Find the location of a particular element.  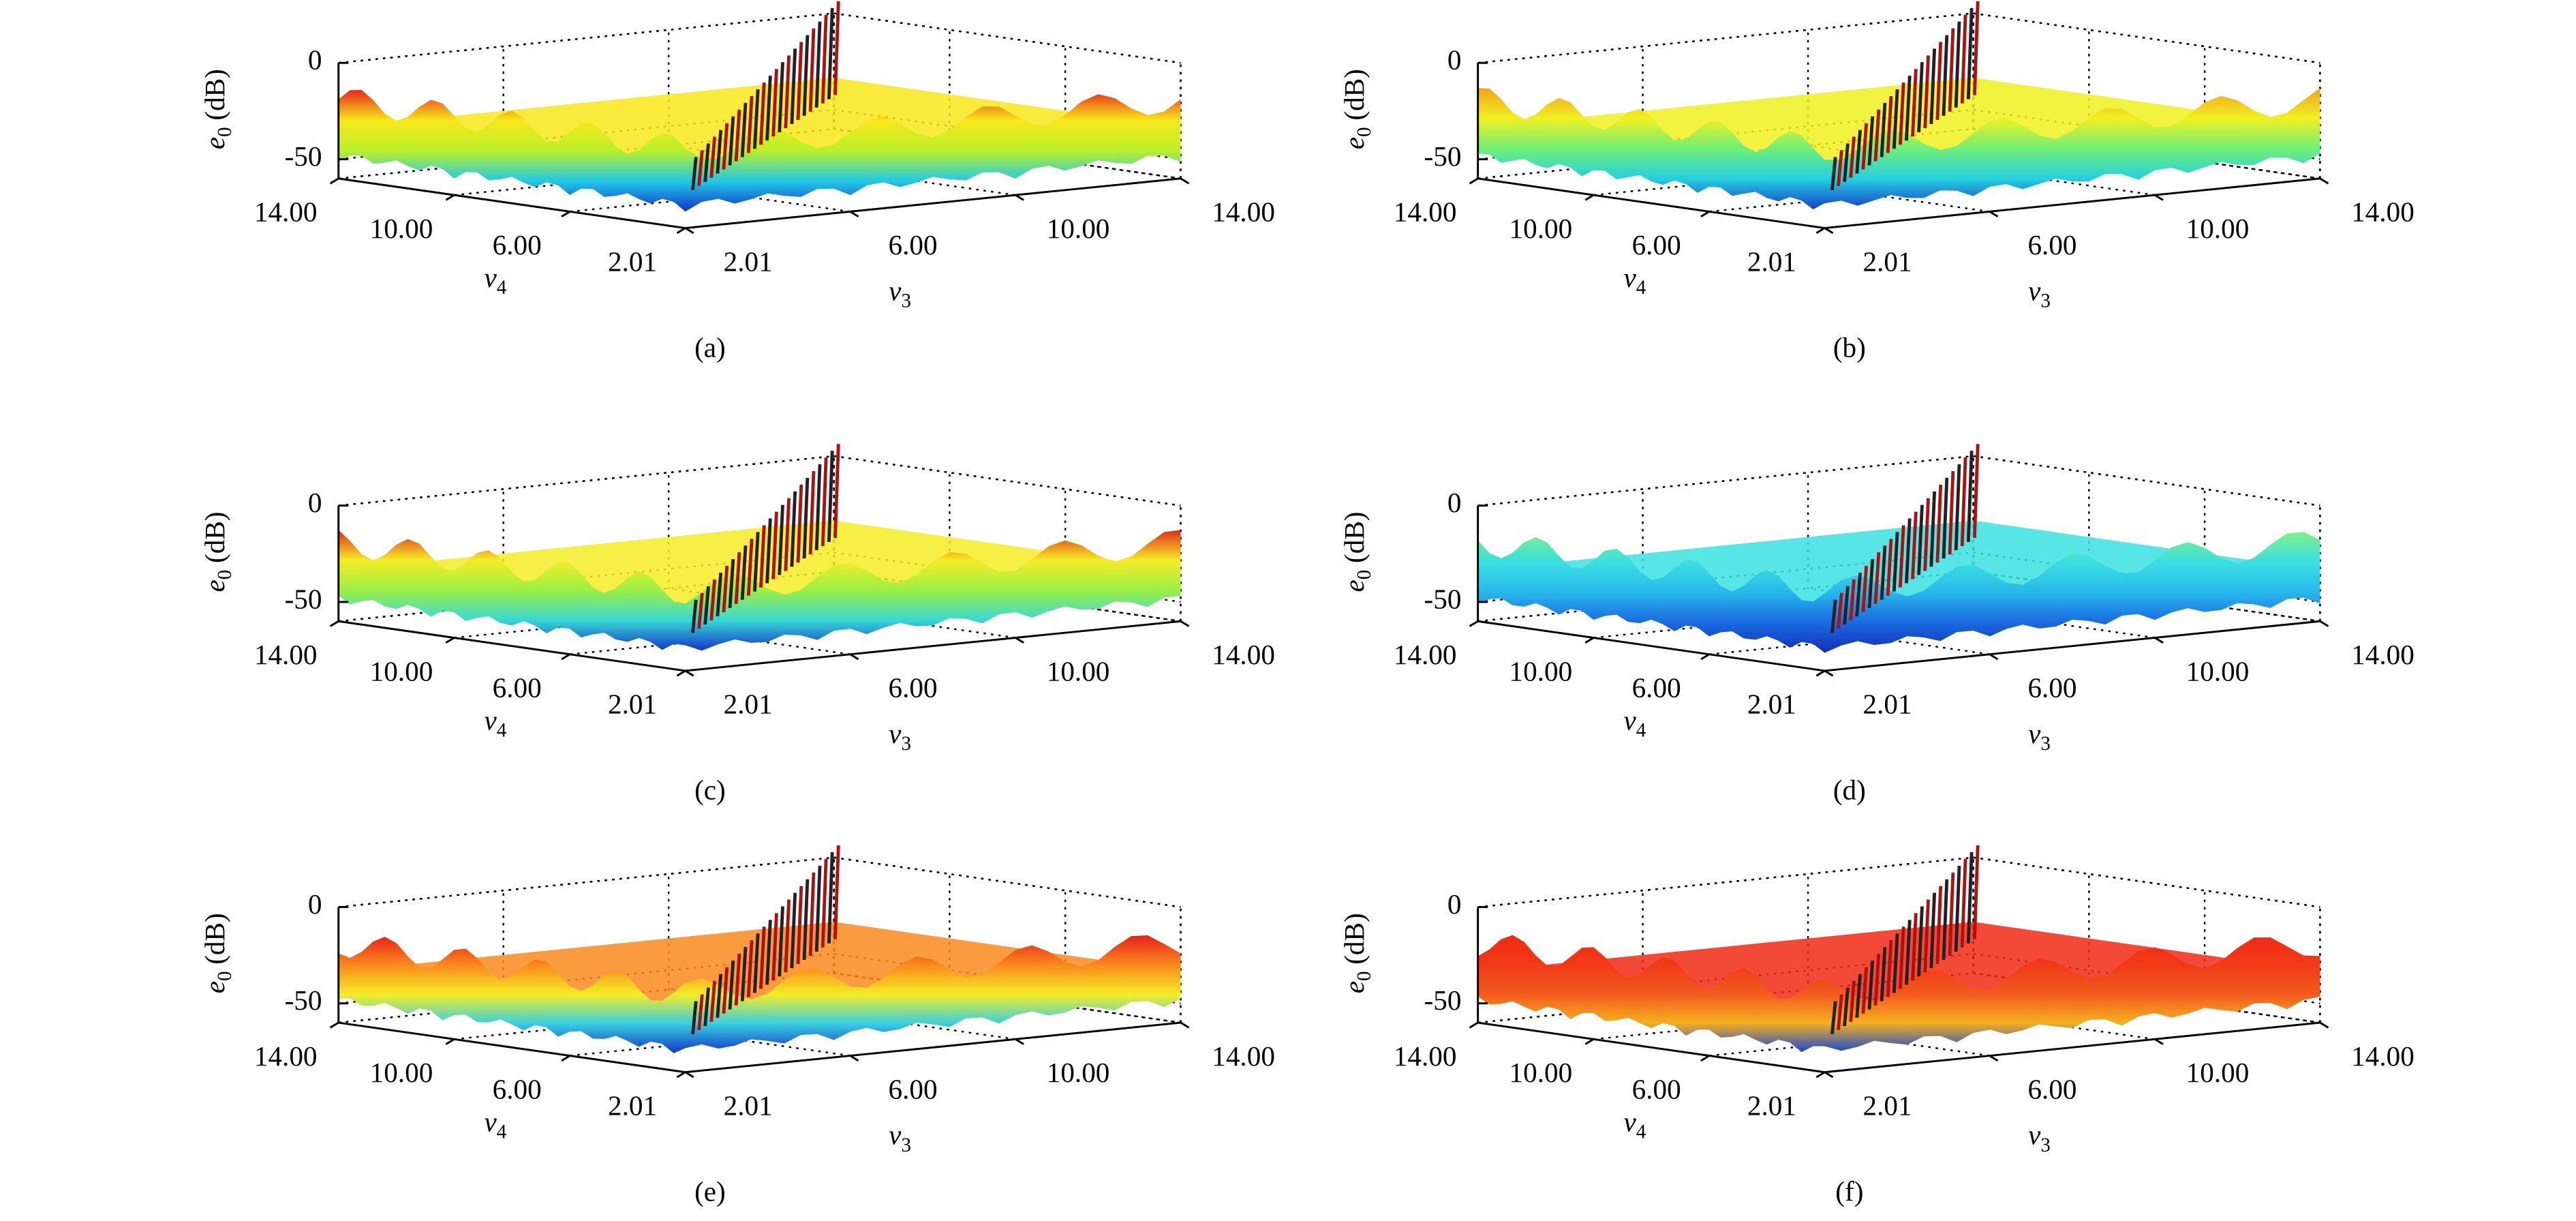

z-axis-title-symbol: e is located at coordinates (1354, 585).